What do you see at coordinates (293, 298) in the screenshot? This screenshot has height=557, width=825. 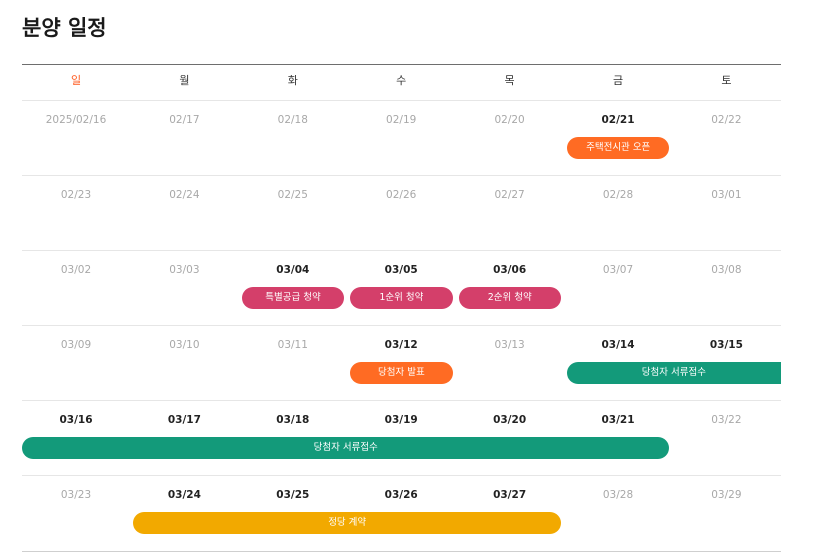 I see `schedule-event-bar: 특별공급 청약` at bounding box center [293, 298].